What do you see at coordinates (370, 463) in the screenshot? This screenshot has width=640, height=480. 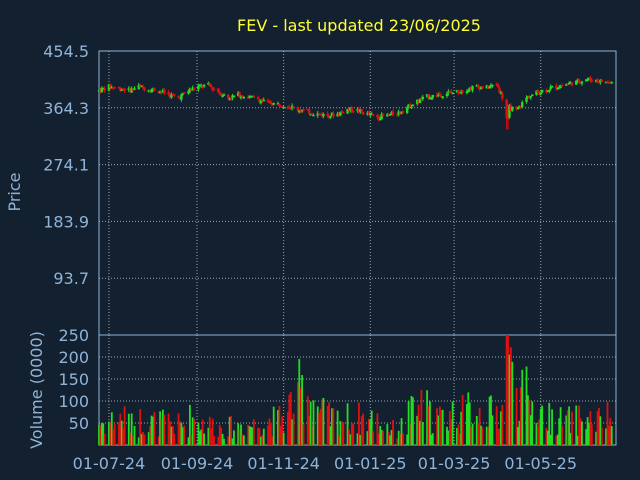 I see `x-tick-label: 01-01-25` at bounding box center [370, 463].